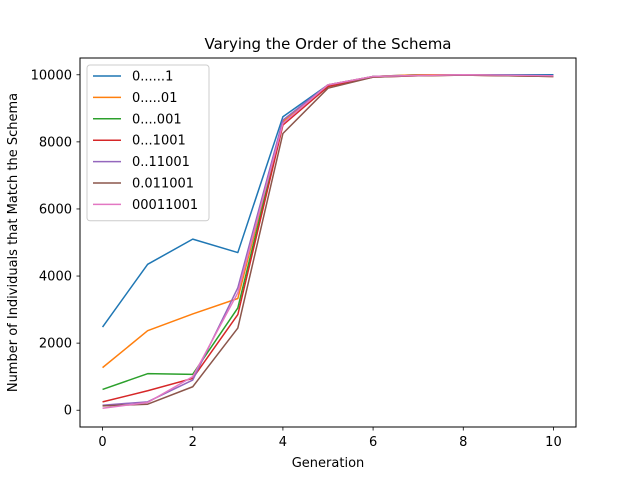  What do you see at coordinates (193, 442) in the screenshot?
I see `x-tick-label: 2` at bounding box center [193, 442].